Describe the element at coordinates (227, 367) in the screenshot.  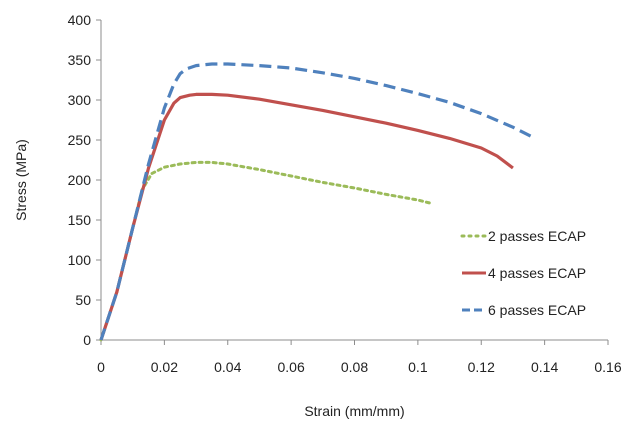
I see `x-tick-label: 0.04` at that location.